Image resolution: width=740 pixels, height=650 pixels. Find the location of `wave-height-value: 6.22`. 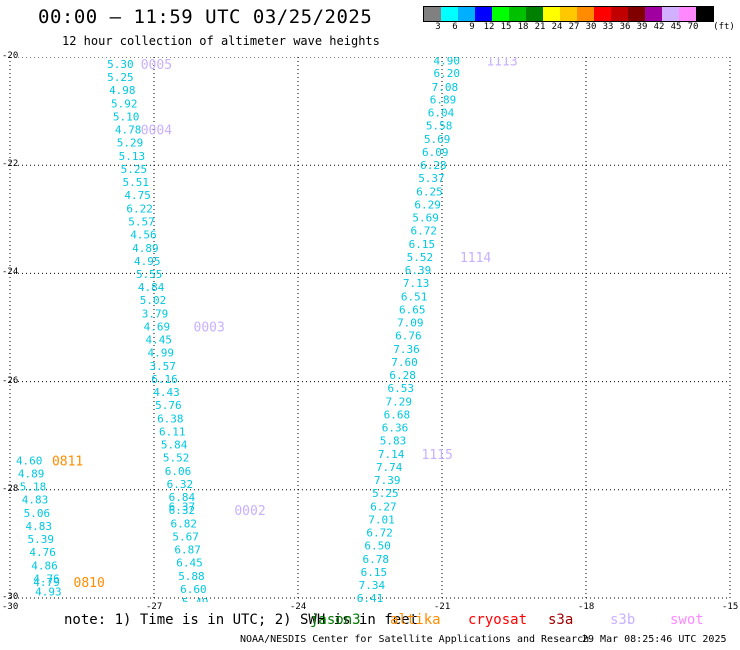

wave-height-value: 6.22 is located at coordinates (139, 208).